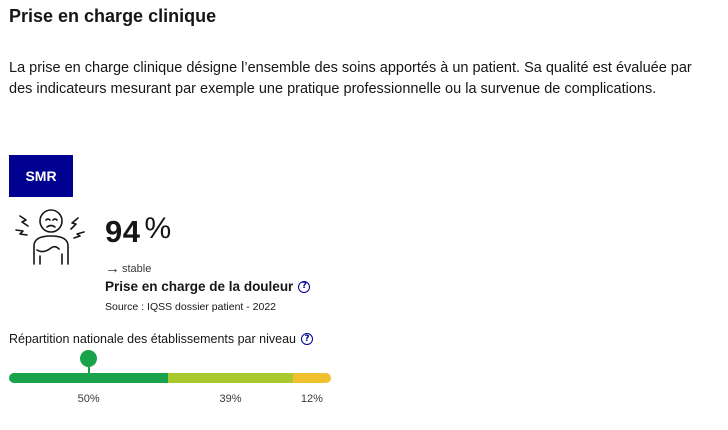  I want to click on service-badge: SMR, so click(41, 176).